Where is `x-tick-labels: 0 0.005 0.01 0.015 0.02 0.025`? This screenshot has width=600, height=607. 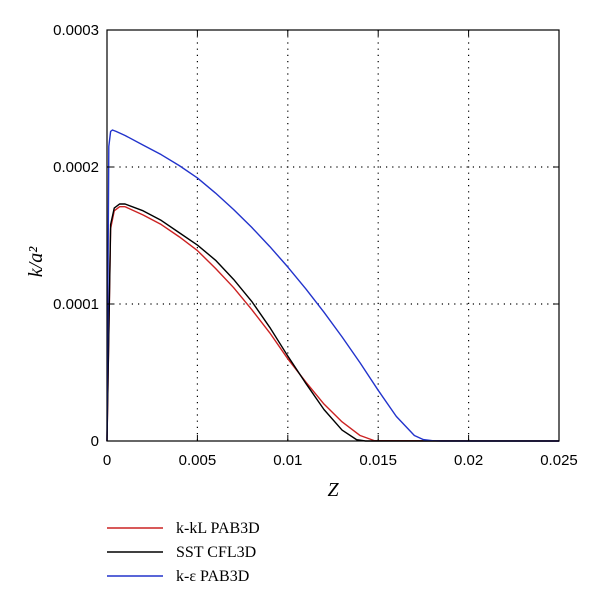
x-tick-labels: 0 0.005 0.01 0.015 0.02 0.025 is located at coordinates (340, 460).